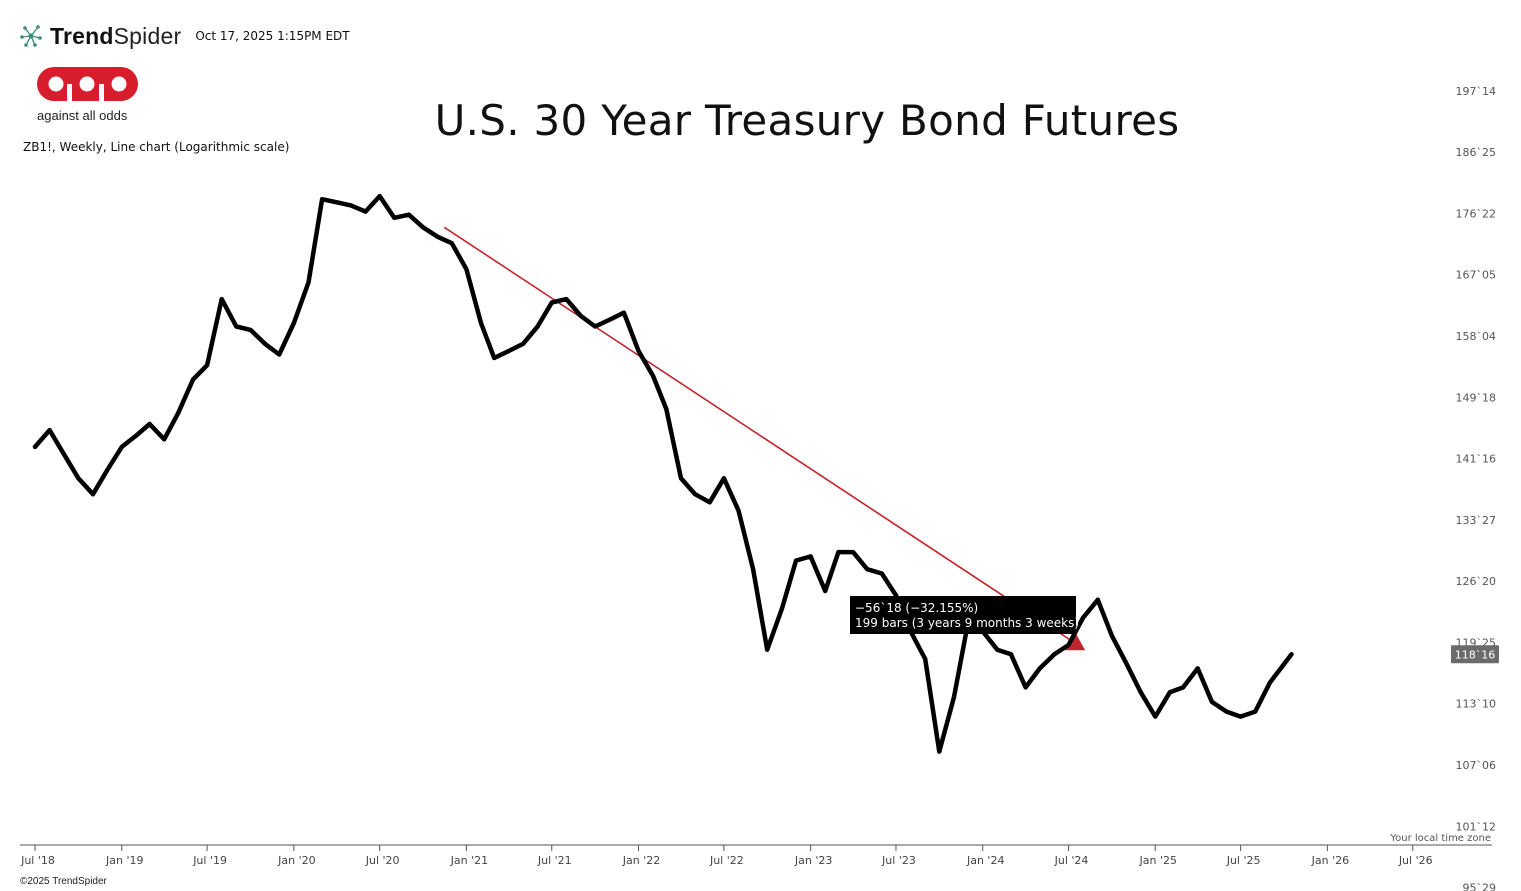  I want to click on y-tick-label: 149`18, so click(1476, 397).